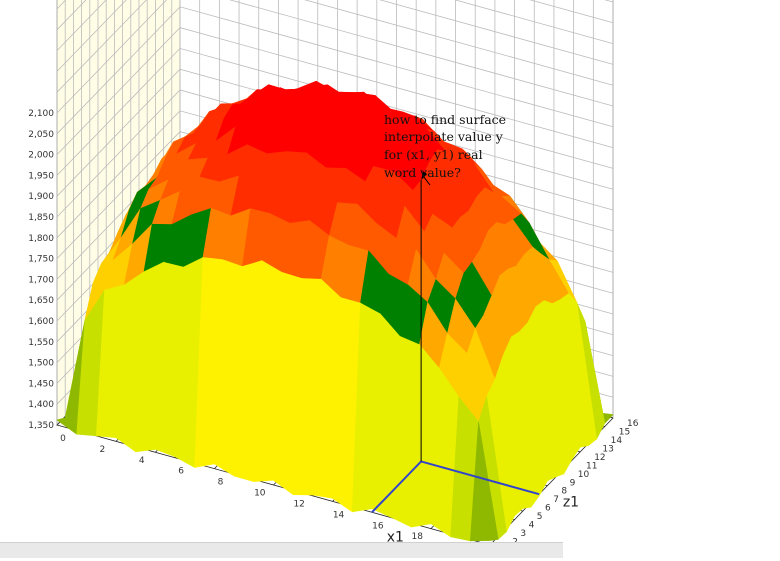 The image size is (780, 561). What do you see at coordinates (433, 154) in the screenshot?
I see `annotation-line-3: for (x1, y1) real` at bounding box center [433, 154].